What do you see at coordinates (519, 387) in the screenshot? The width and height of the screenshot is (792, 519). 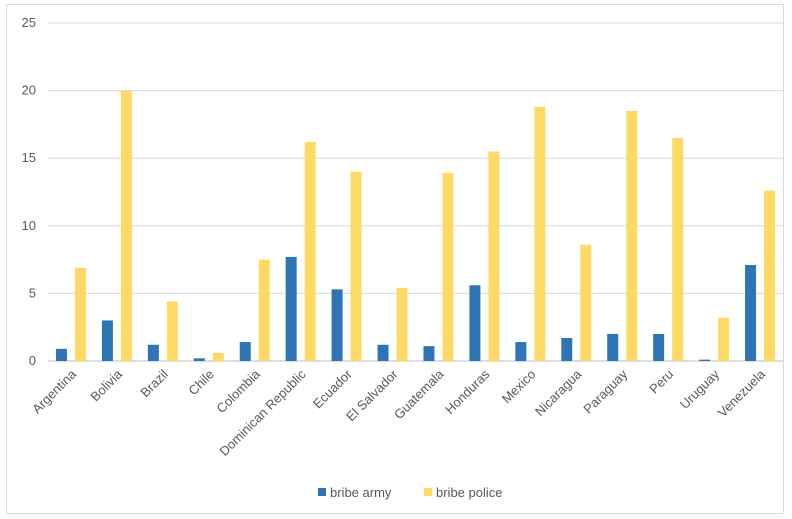 I see `x-tick-label: Mexico` at bounding box center [519, 387].